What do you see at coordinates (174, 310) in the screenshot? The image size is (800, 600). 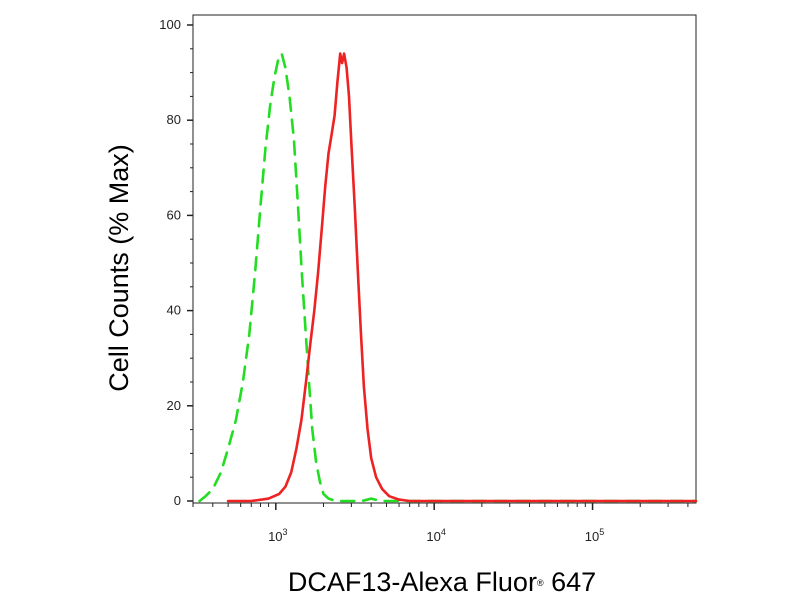 I see `y-tick-label: 40` at bounding box center [174, 310].